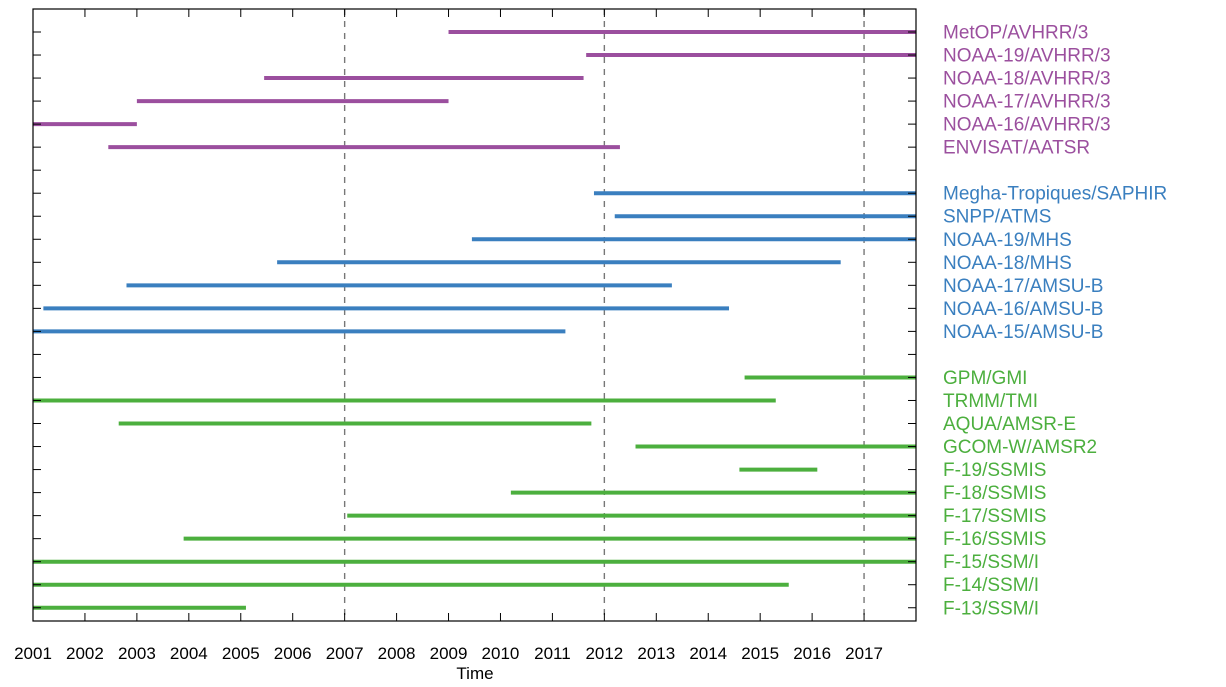  I want to click on x-tick-label: 2015, so click(760, 653).